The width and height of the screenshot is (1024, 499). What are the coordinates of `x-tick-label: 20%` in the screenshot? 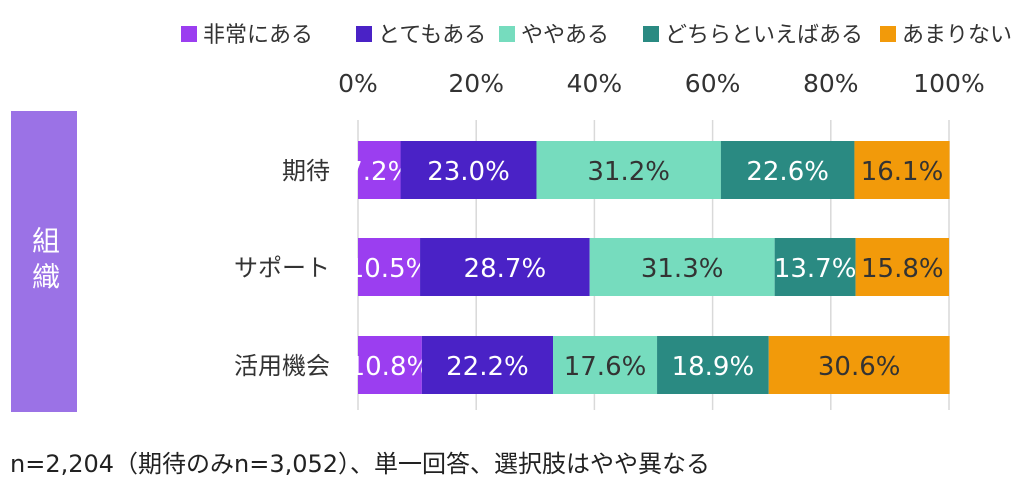 It's located at (476, 83).